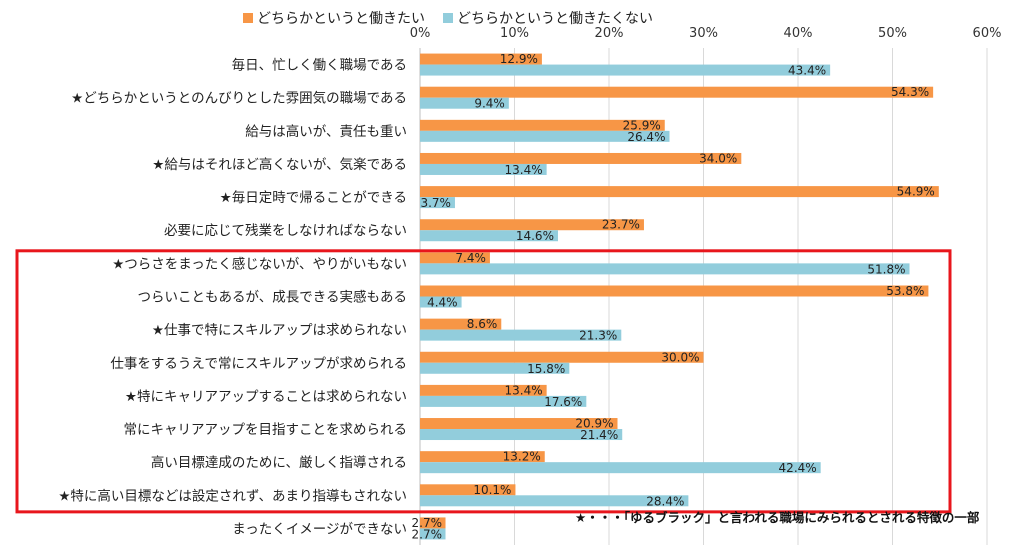 Image resolution: width=1020 pixels, height=557 pixels. Describe the element at coordinates (420, 33) in the screenshot. I see `x-tick-label: 0%` at that location.